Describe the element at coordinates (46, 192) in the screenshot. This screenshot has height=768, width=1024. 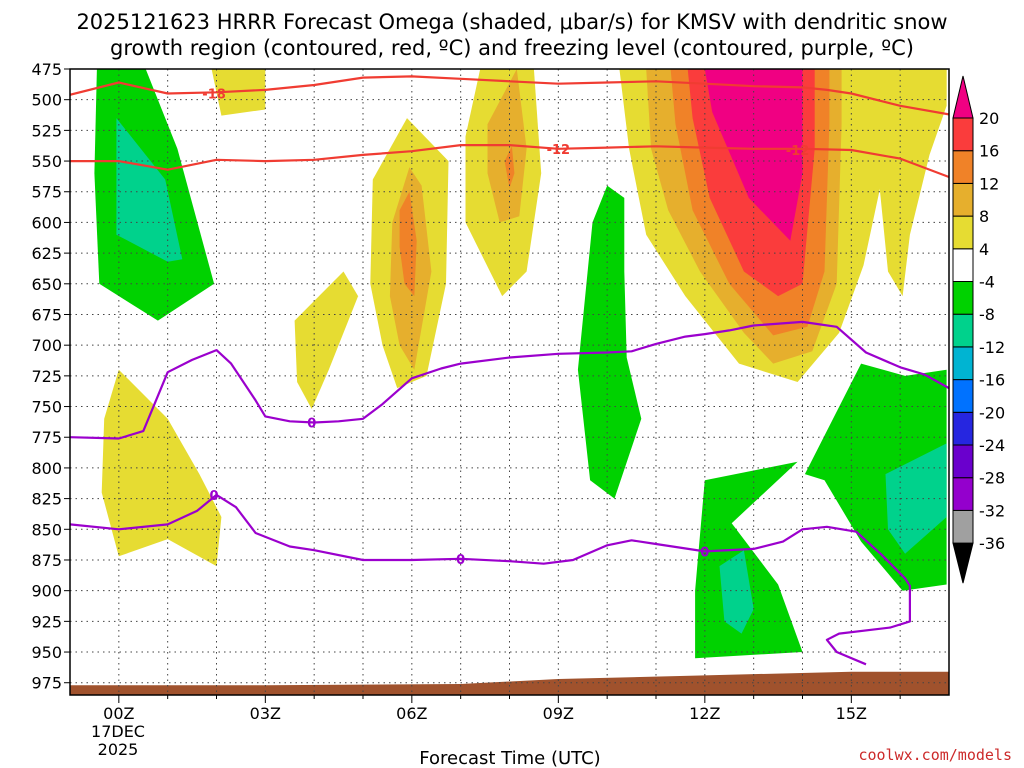
I see `y-tick-label-575: 575` at that location.